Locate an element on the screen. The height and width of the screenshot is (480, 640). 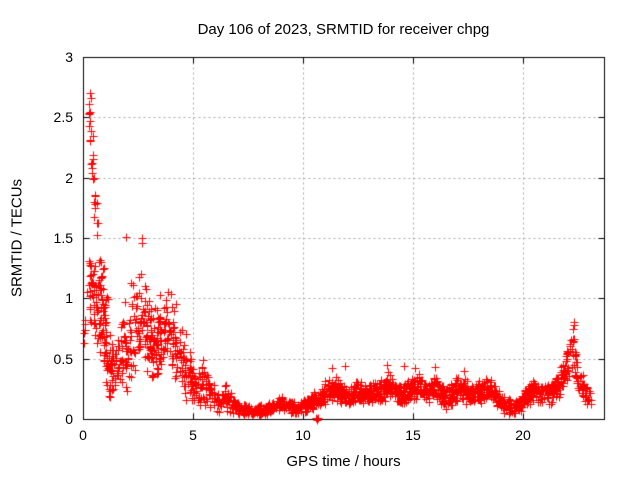
y-tick-label-3: 3 is located at coordinates (69, 57).